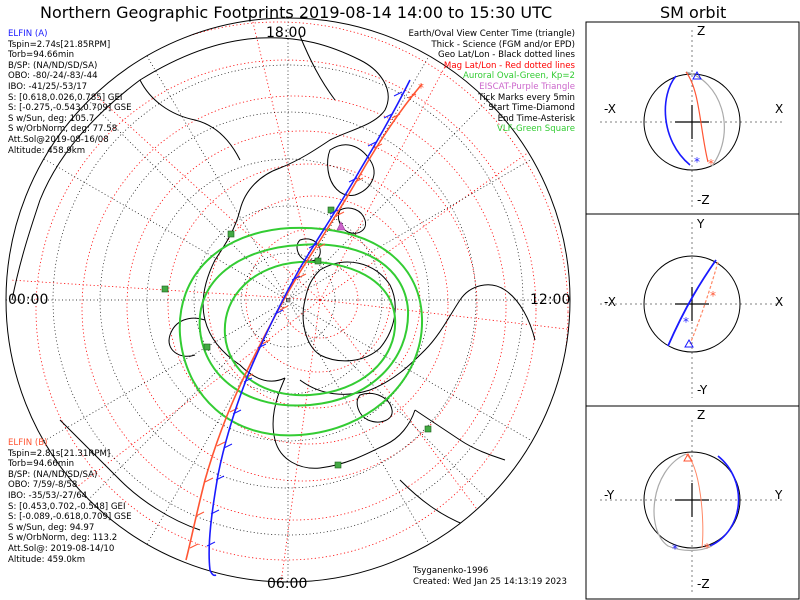 The image size is (800, 600). I want to click on elfin-b-info-line: B/SP: (NA/ND/SD/SA), so click(53, 474).